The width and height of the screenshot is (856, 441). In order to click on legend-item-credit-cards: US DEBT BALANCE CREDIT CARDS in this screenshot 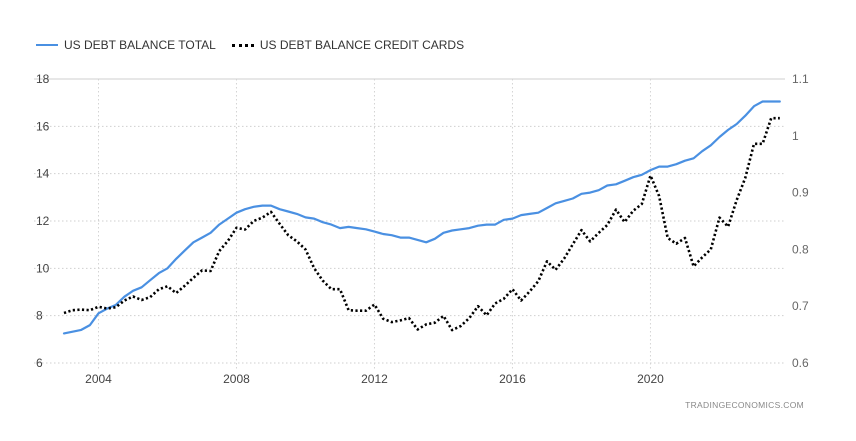, I will do `click(348, 45)`.